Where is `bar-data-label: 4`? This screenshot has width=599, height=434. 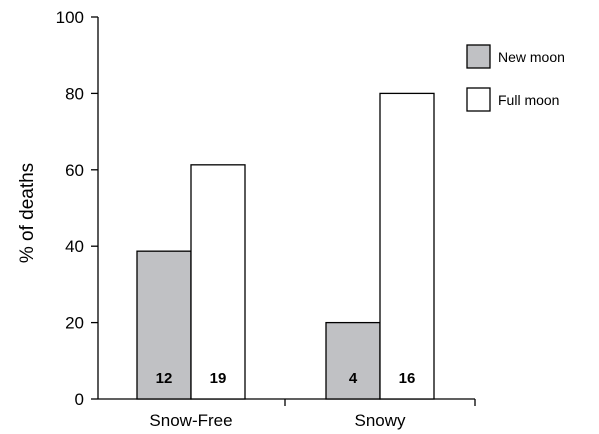 bar-data-label: 4 is located at coordinates (353, 378).